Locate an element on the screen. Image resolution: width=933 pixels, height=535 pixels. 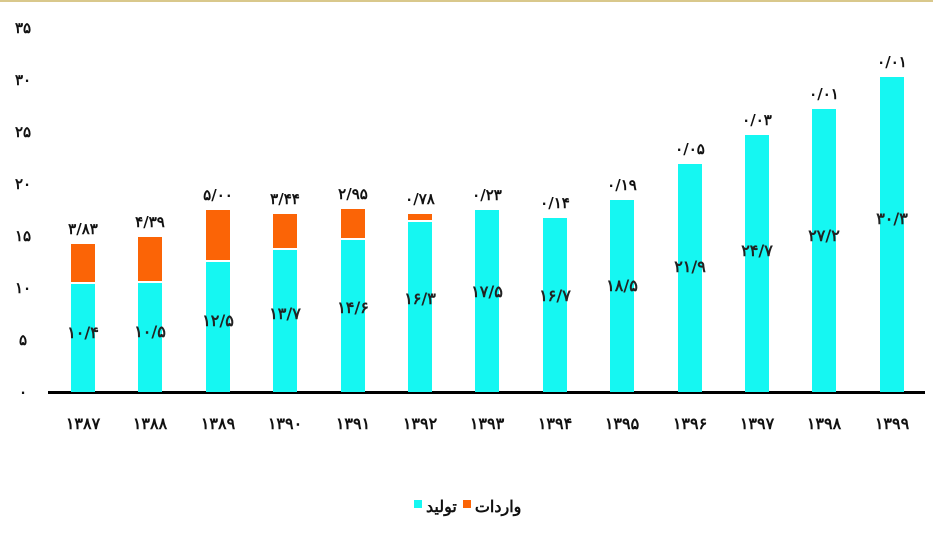
y-axis-tick: ۳۰ is located at coordinates (23, 80).